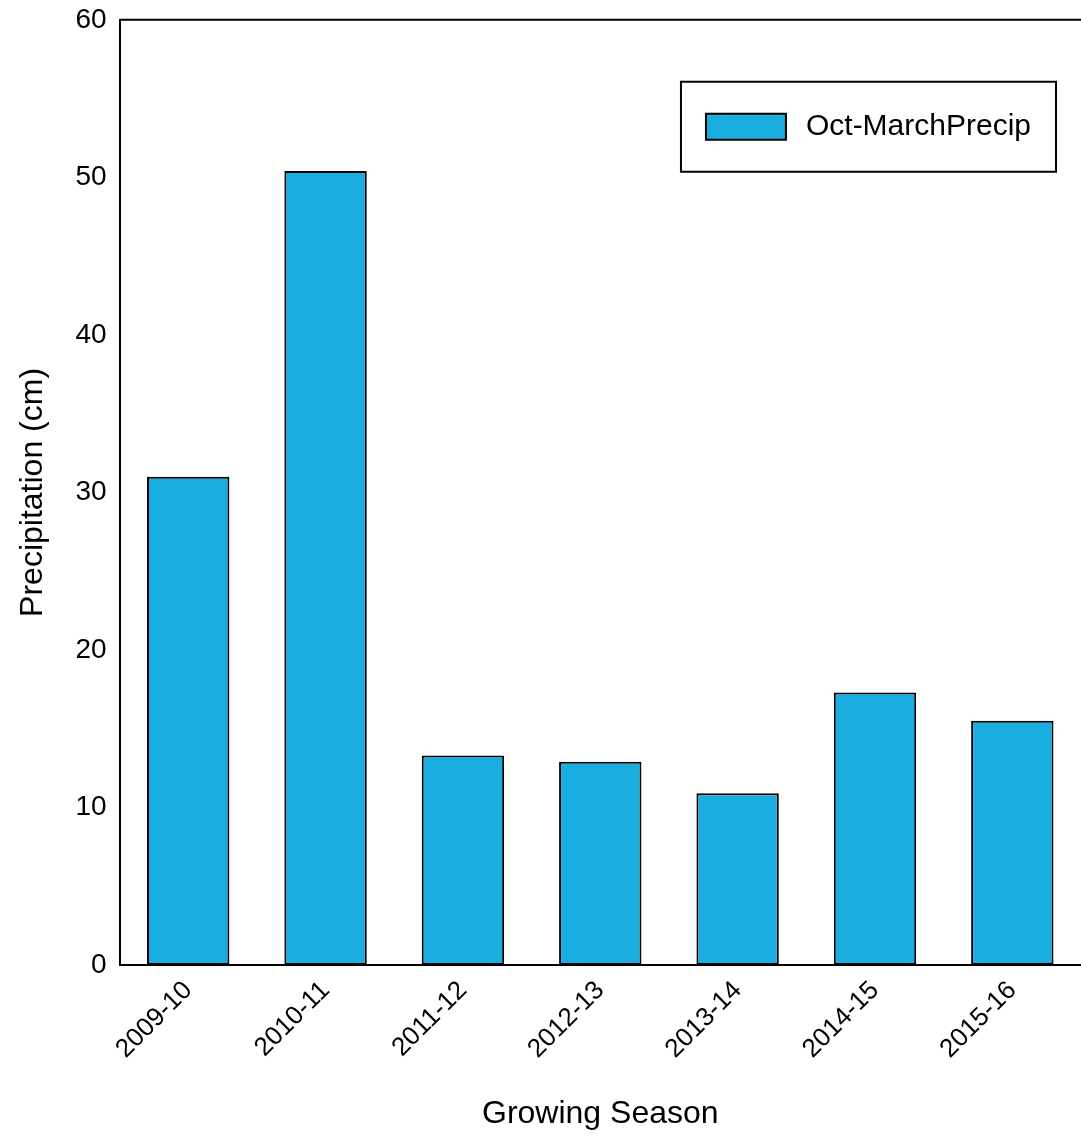 The image size is (1081, 1147). Describe the element at coordinates (918, 125) in the screenshot. I see `legend-label: Oct-MarchPrecip` at that location.